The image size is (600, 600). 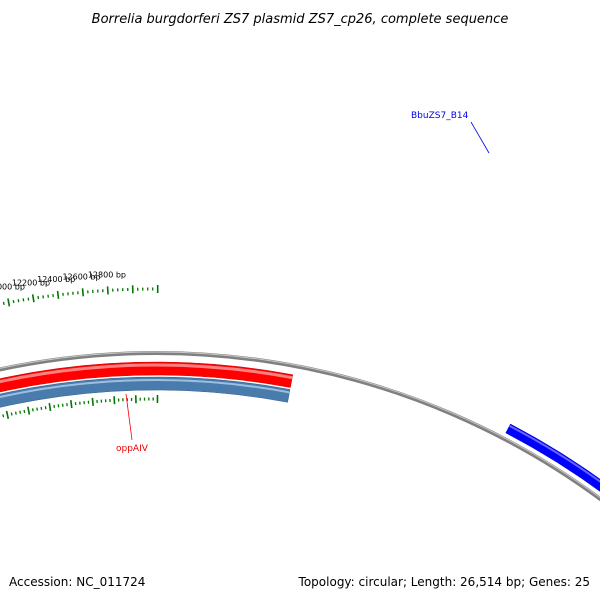 What do you see at coordinates (129, 417) in the screenshot?
I see `gene-label-leader-oppaiv` at bounding box center [129, 417].